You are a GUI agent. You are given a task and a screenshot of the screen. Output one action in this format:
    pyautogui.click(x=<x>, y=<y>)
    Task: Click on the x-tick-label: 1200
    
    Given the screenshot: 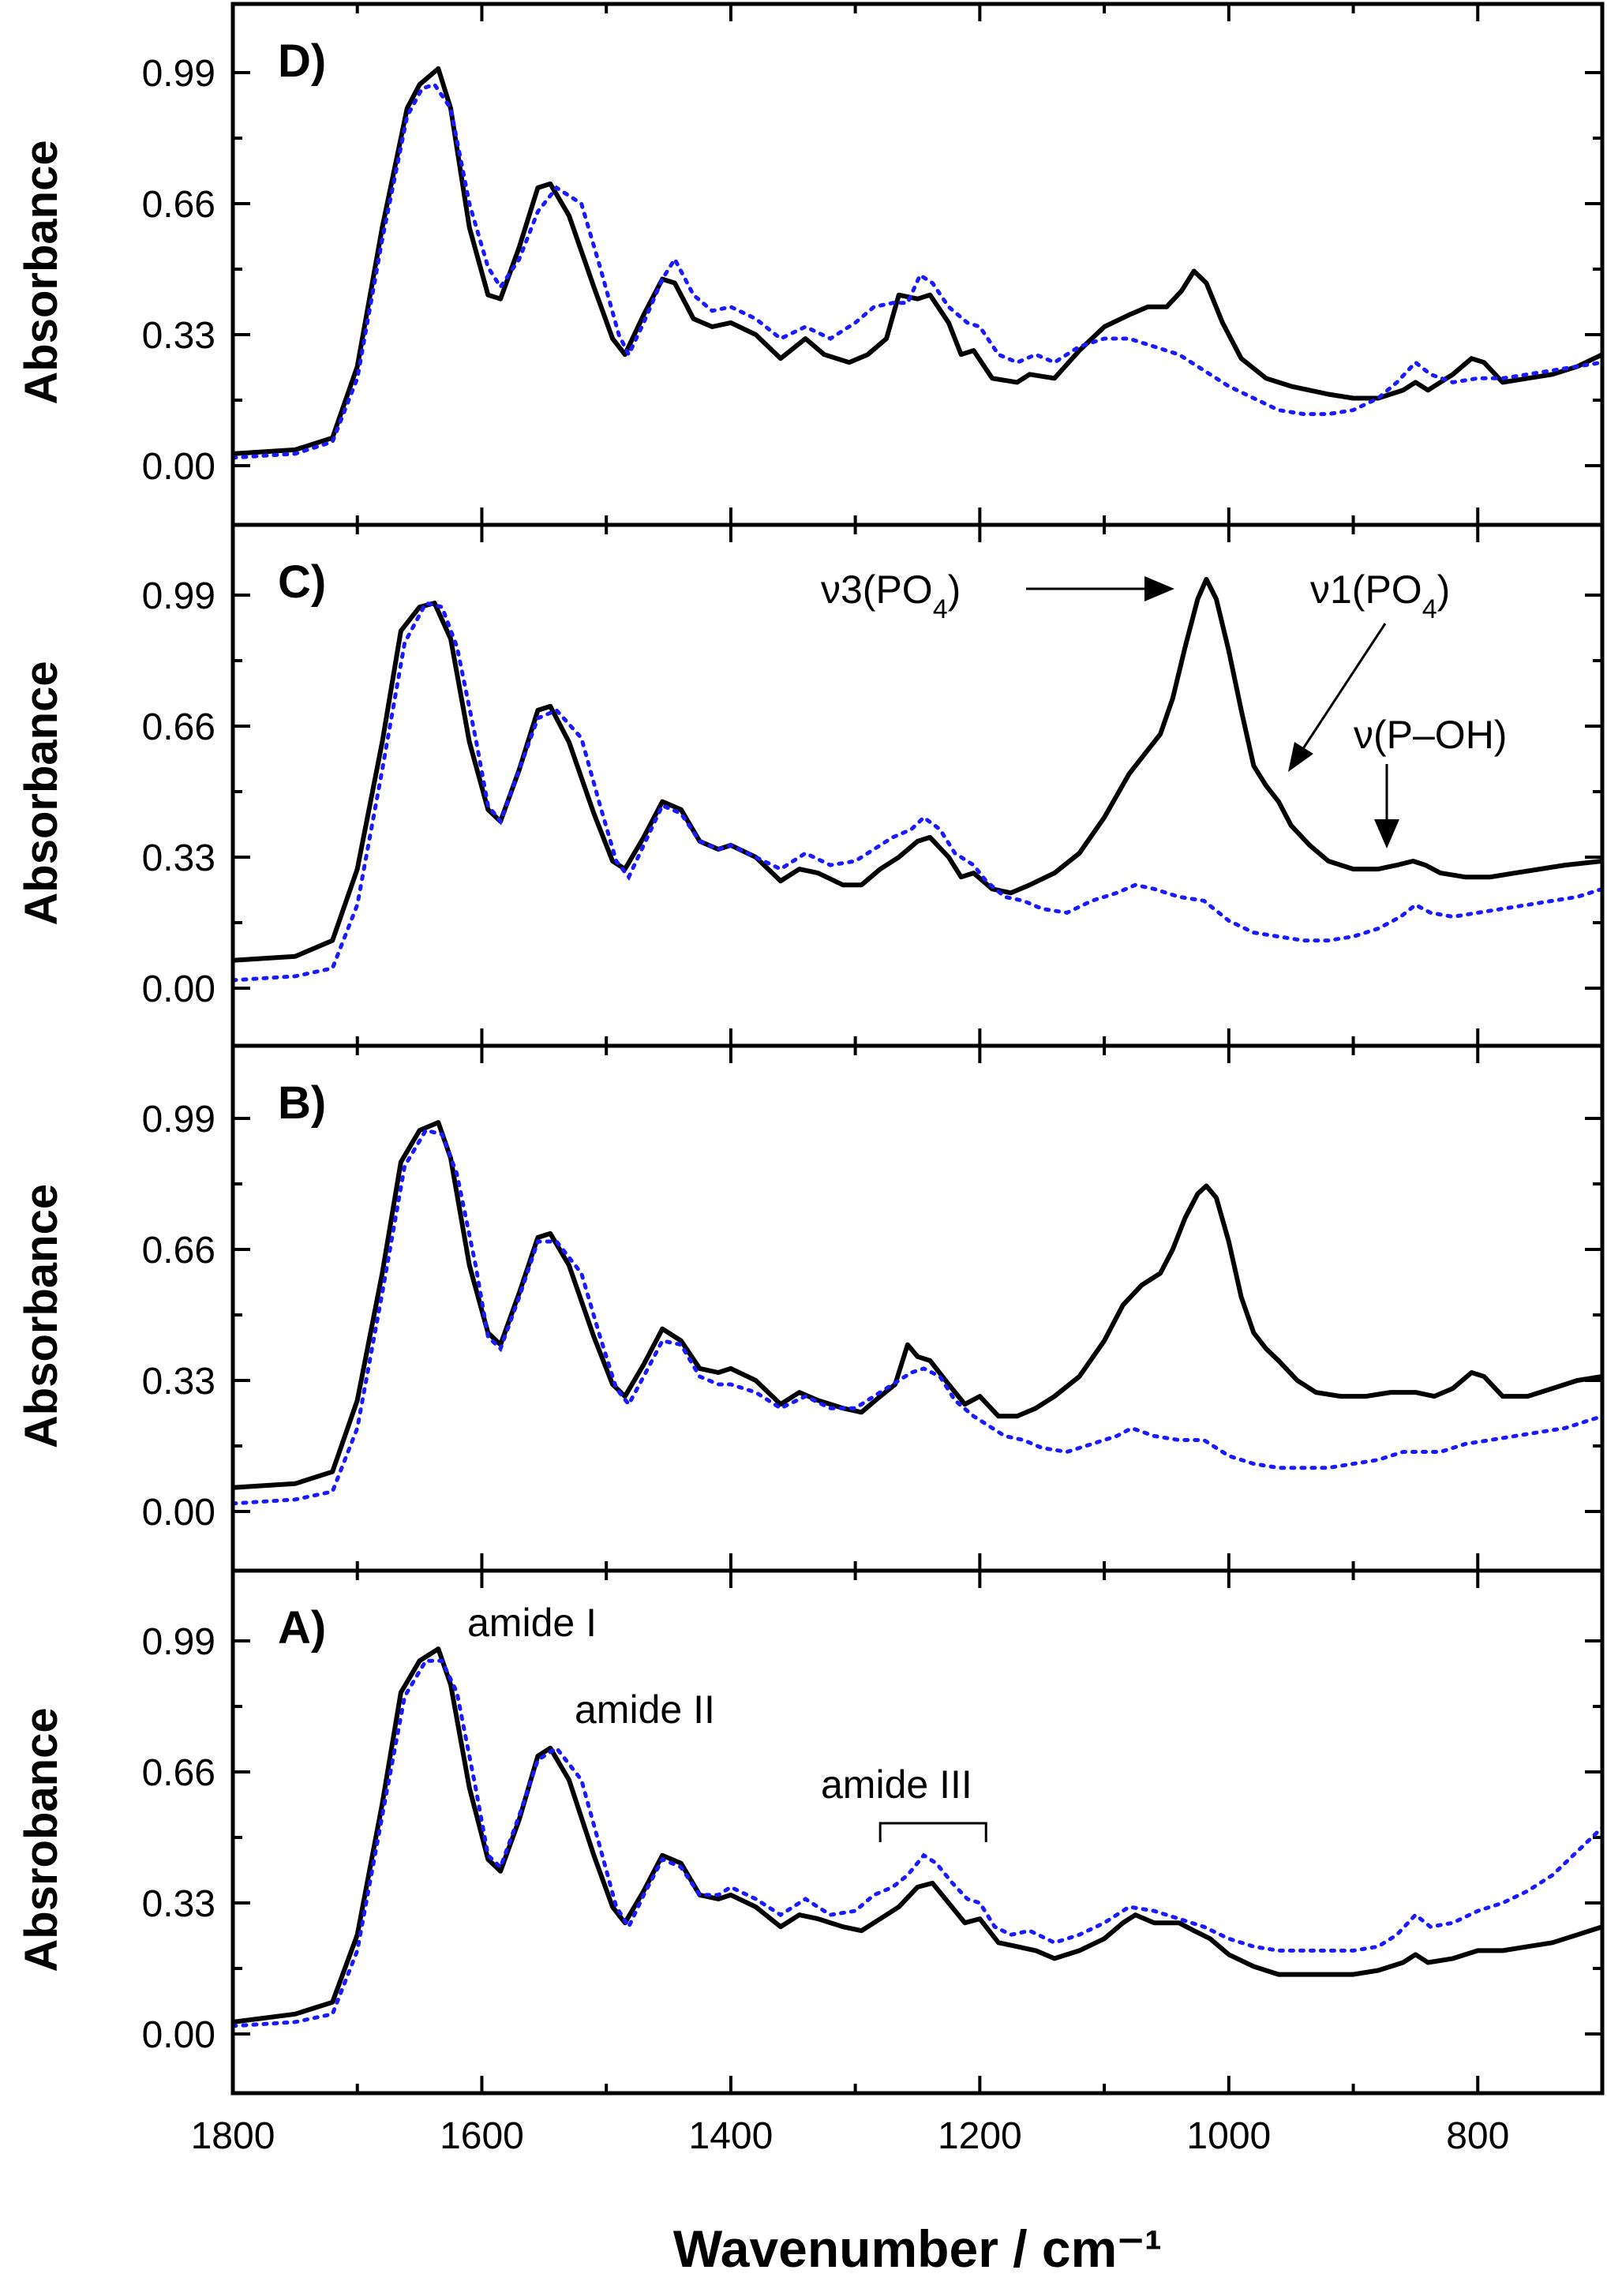 What is the action you would take?
    pyautogui.click(x=980, y=2136)
    